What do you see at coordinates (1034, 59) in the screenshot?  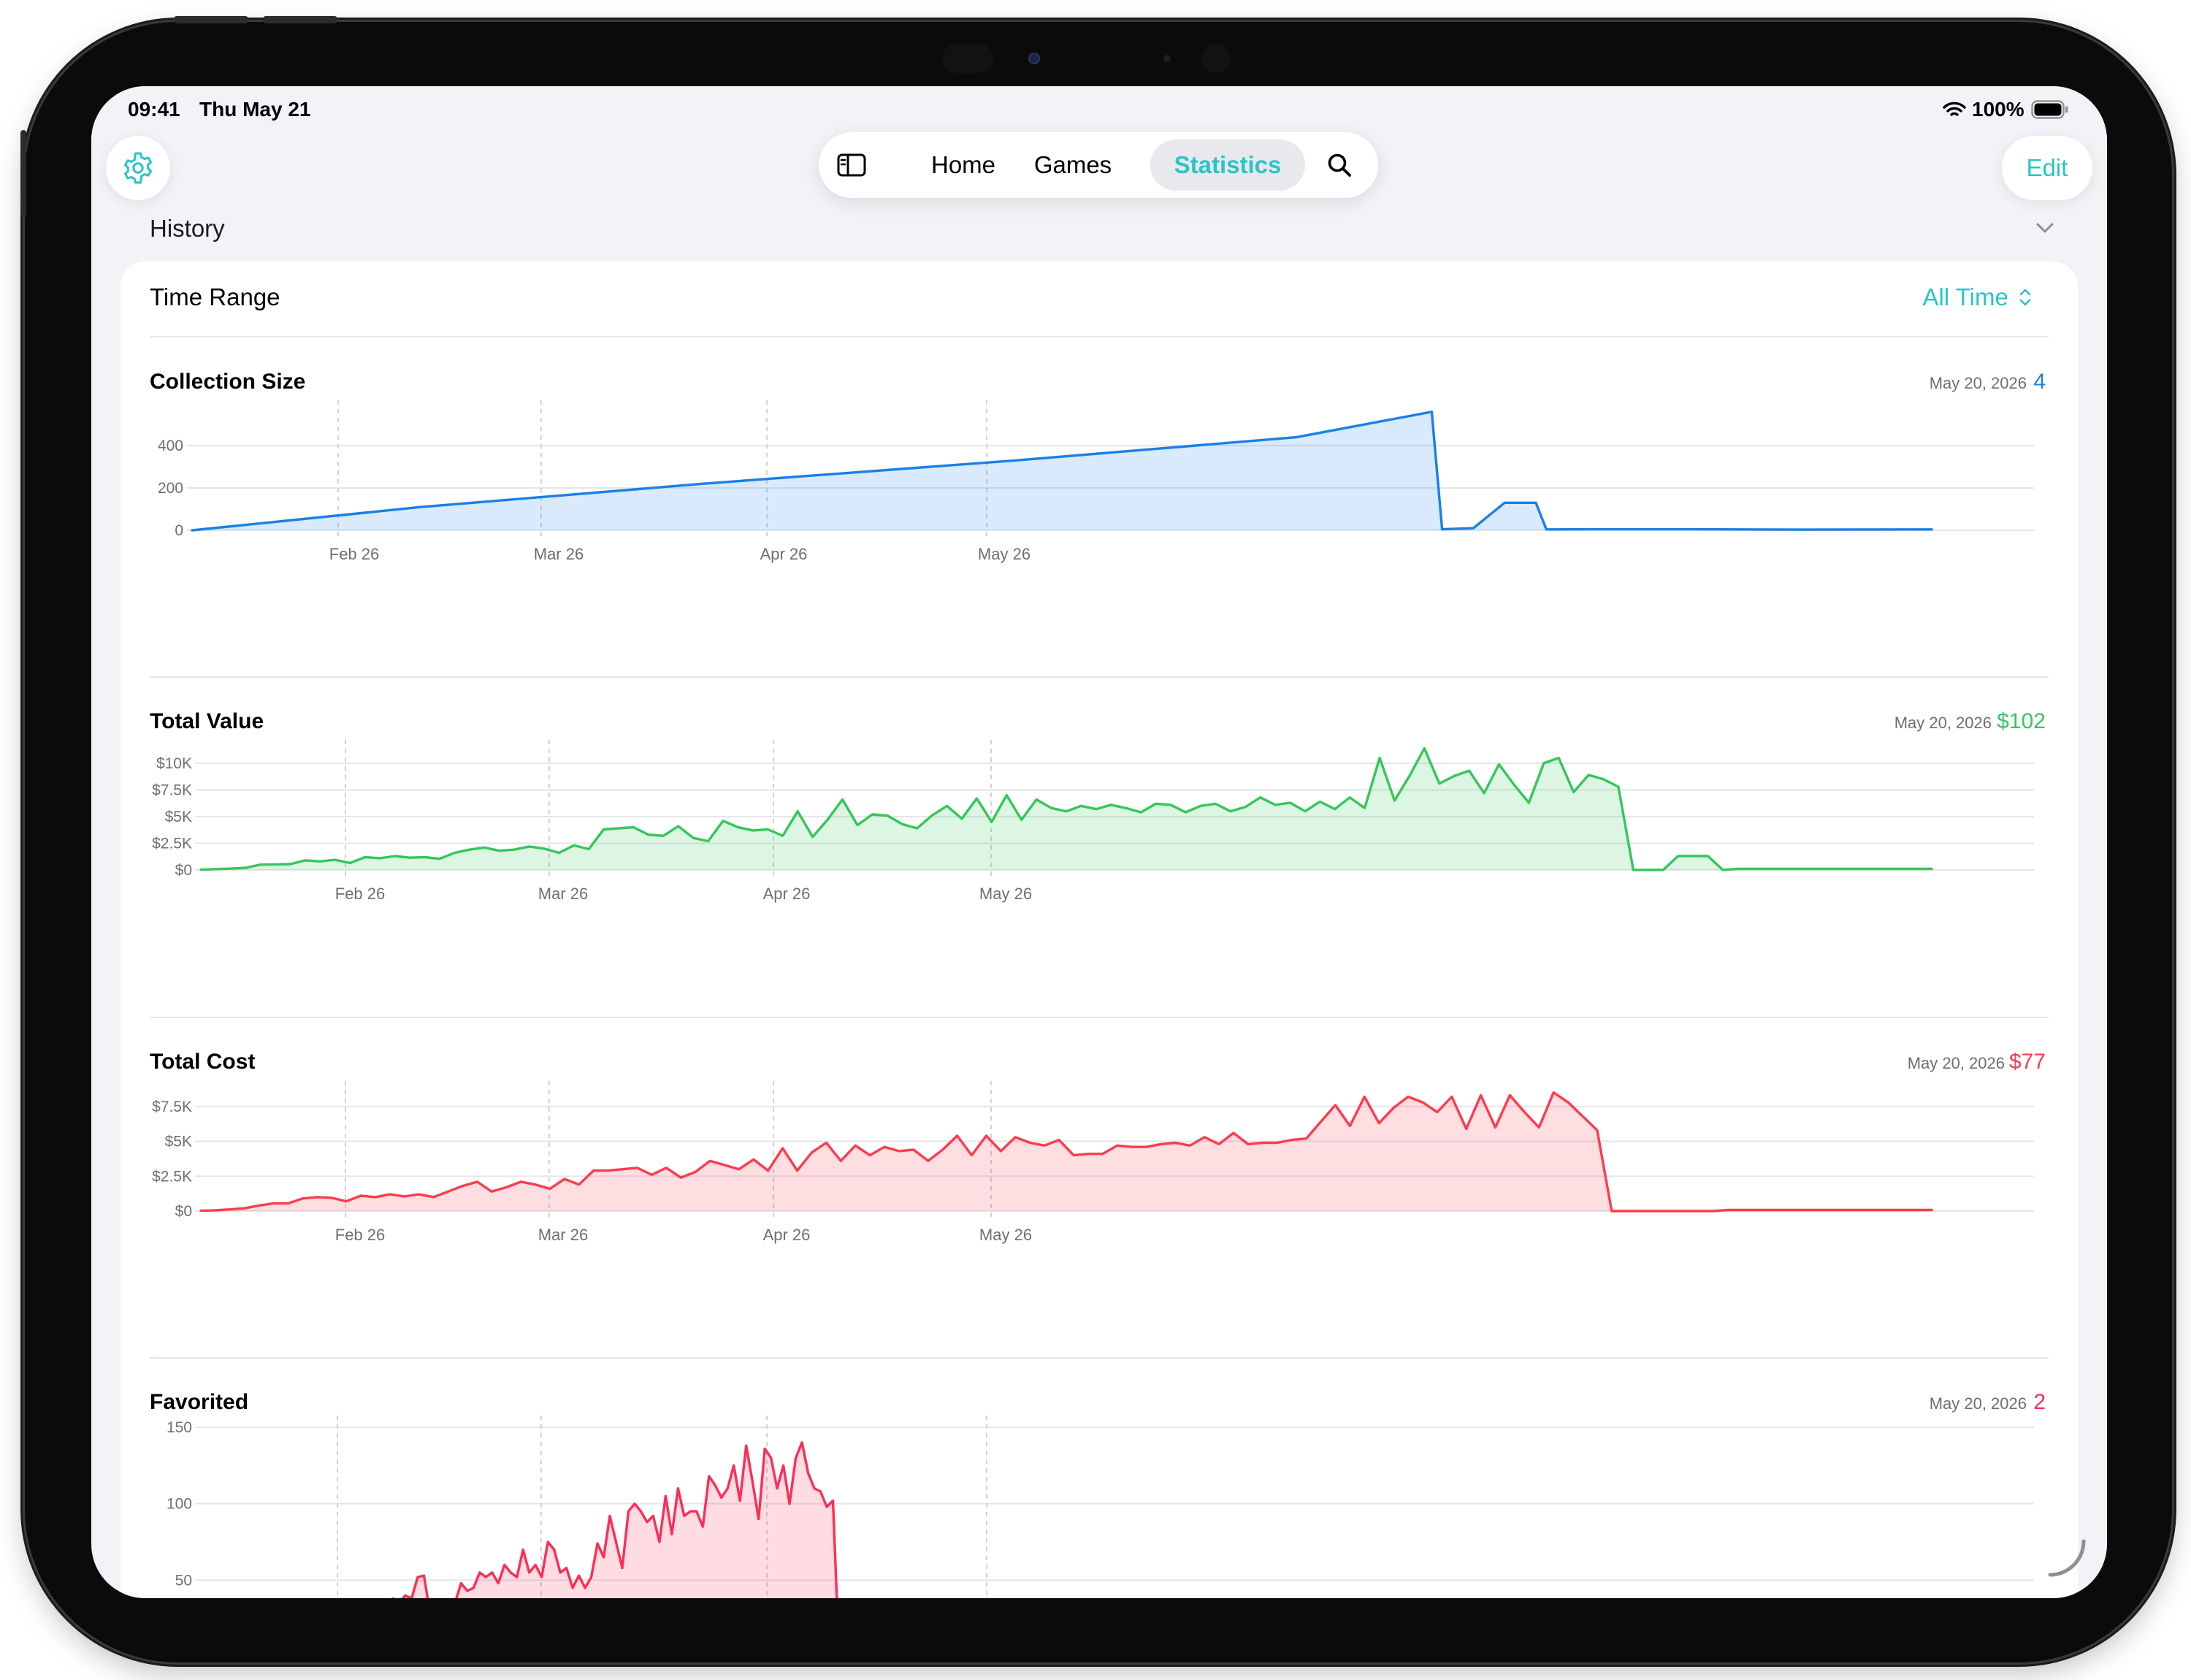 I see `front-camera` at bounding box center [1034, 59].